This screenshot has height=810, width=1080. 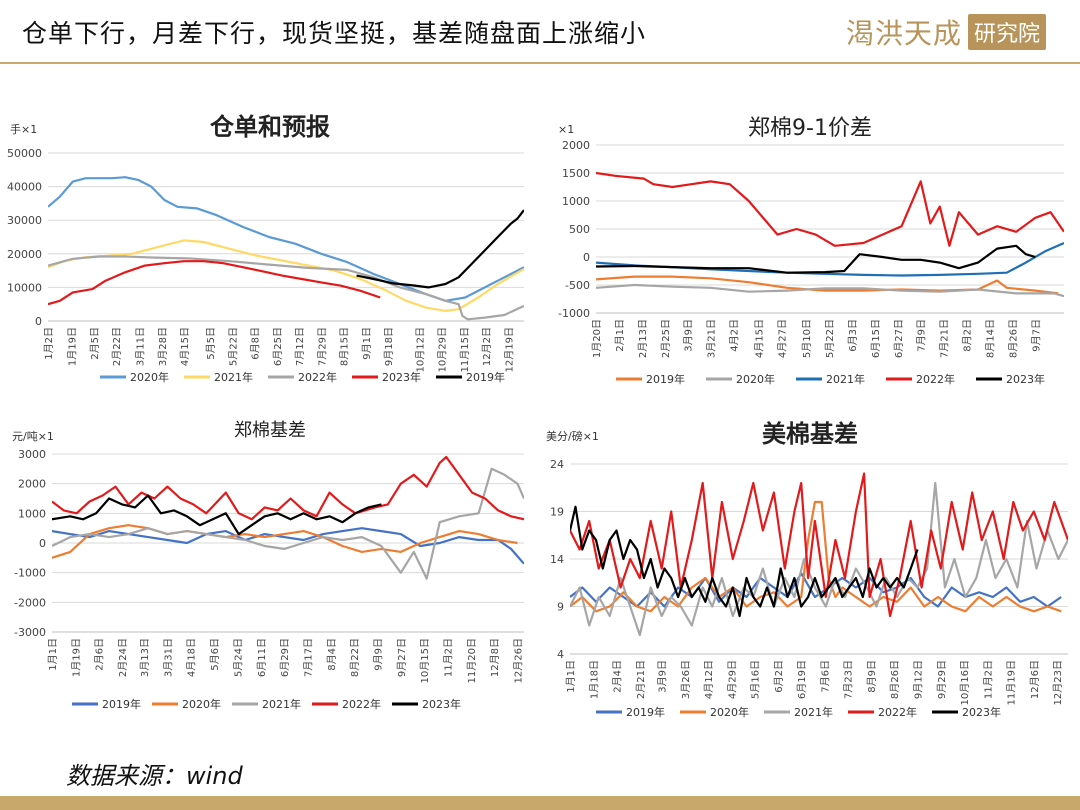 What do you see at coordinates (211, 343) in the screenshot?
I see `x-tick-label: 5月5日` at bounding box center [211, 343].